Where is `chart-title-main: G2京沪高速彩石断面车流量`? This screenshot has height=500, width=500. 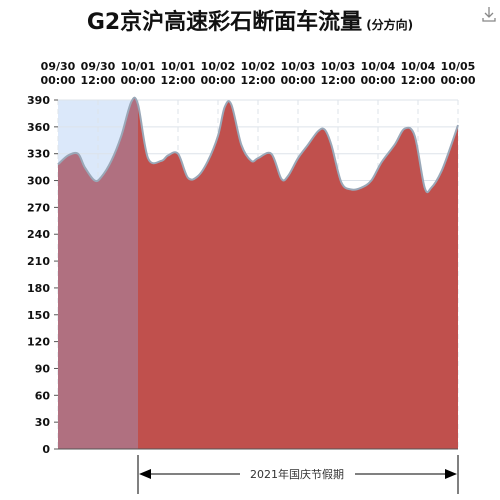 chart-title-main: G2京沪高速彩石断面车流量 is located at coordinates (224, 22).